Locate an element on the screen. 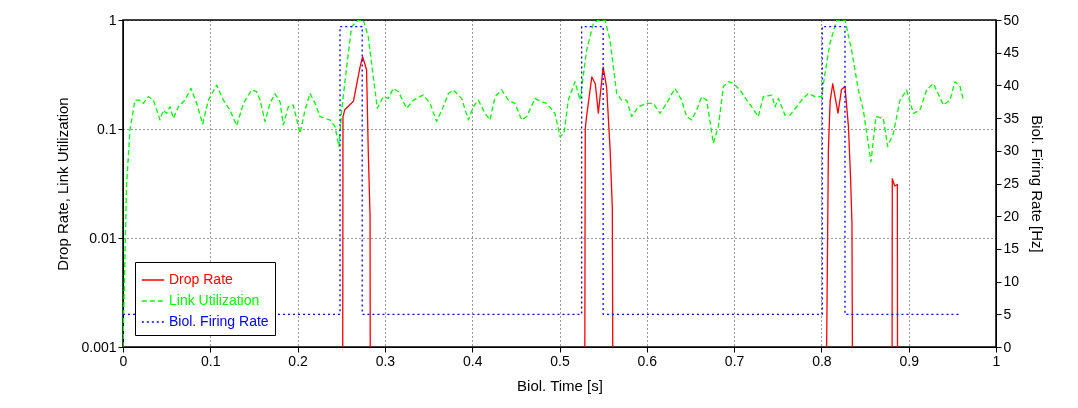  x-tick-label: 0.3 is located at coordinates (385, 360).